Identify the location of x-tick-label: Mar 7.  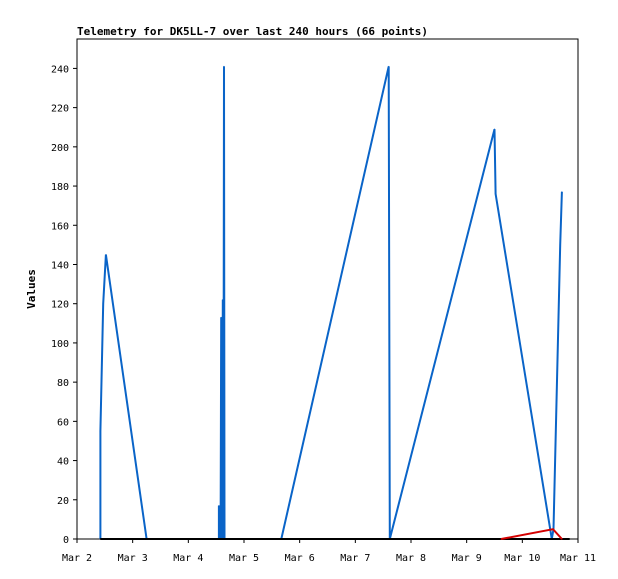
(355, 558).